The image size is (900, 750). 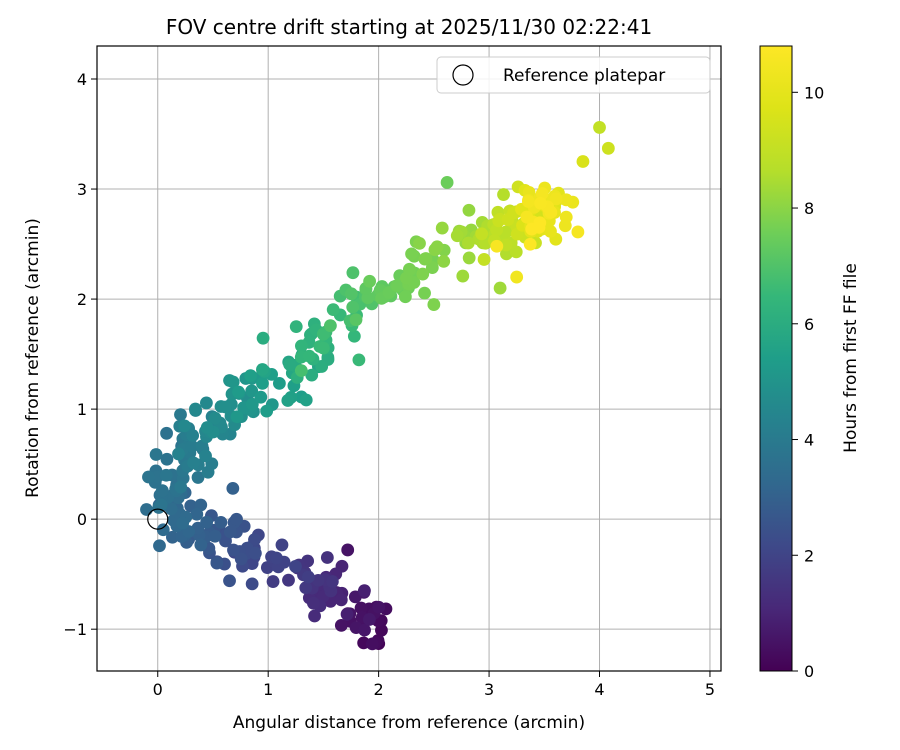 I want to click on y-tick-label: 0, so click(x=82, y=519).